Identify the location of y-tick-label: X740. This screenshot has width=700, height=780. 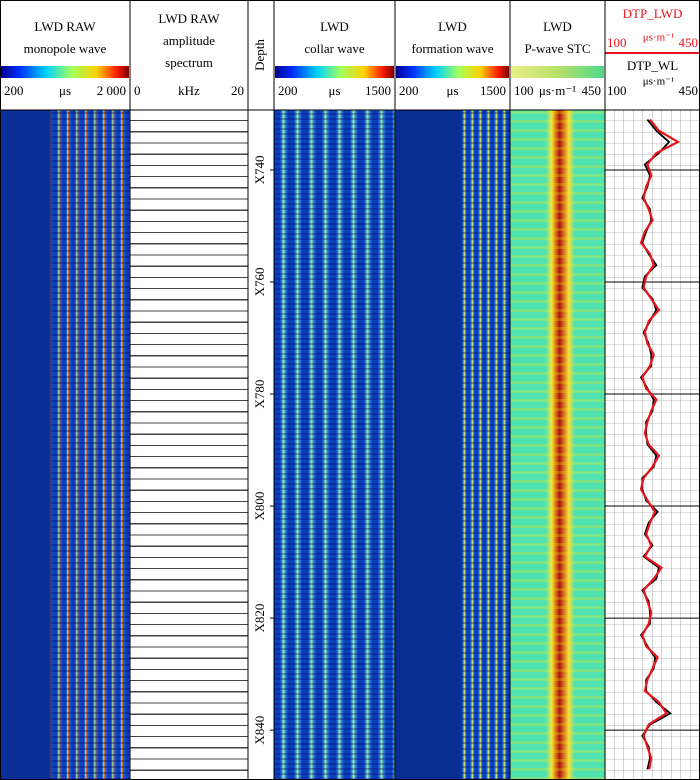
(259, 169).